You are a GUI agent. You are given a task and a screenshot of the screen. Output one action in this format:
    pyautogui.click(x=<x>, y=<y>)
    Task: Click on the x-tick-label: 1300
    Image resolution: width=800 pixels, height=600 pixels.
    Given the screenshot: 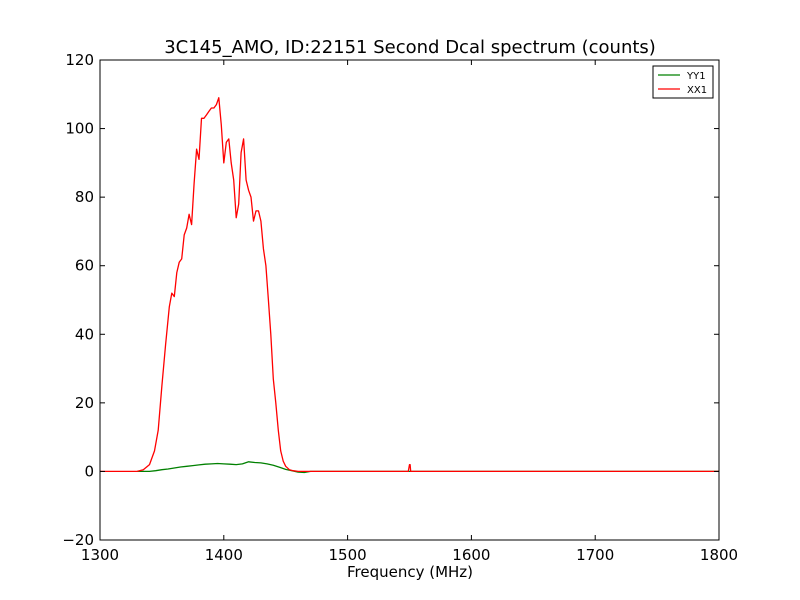 What is the action you would take?
    pyautogui.click(x=100, y=555)
    